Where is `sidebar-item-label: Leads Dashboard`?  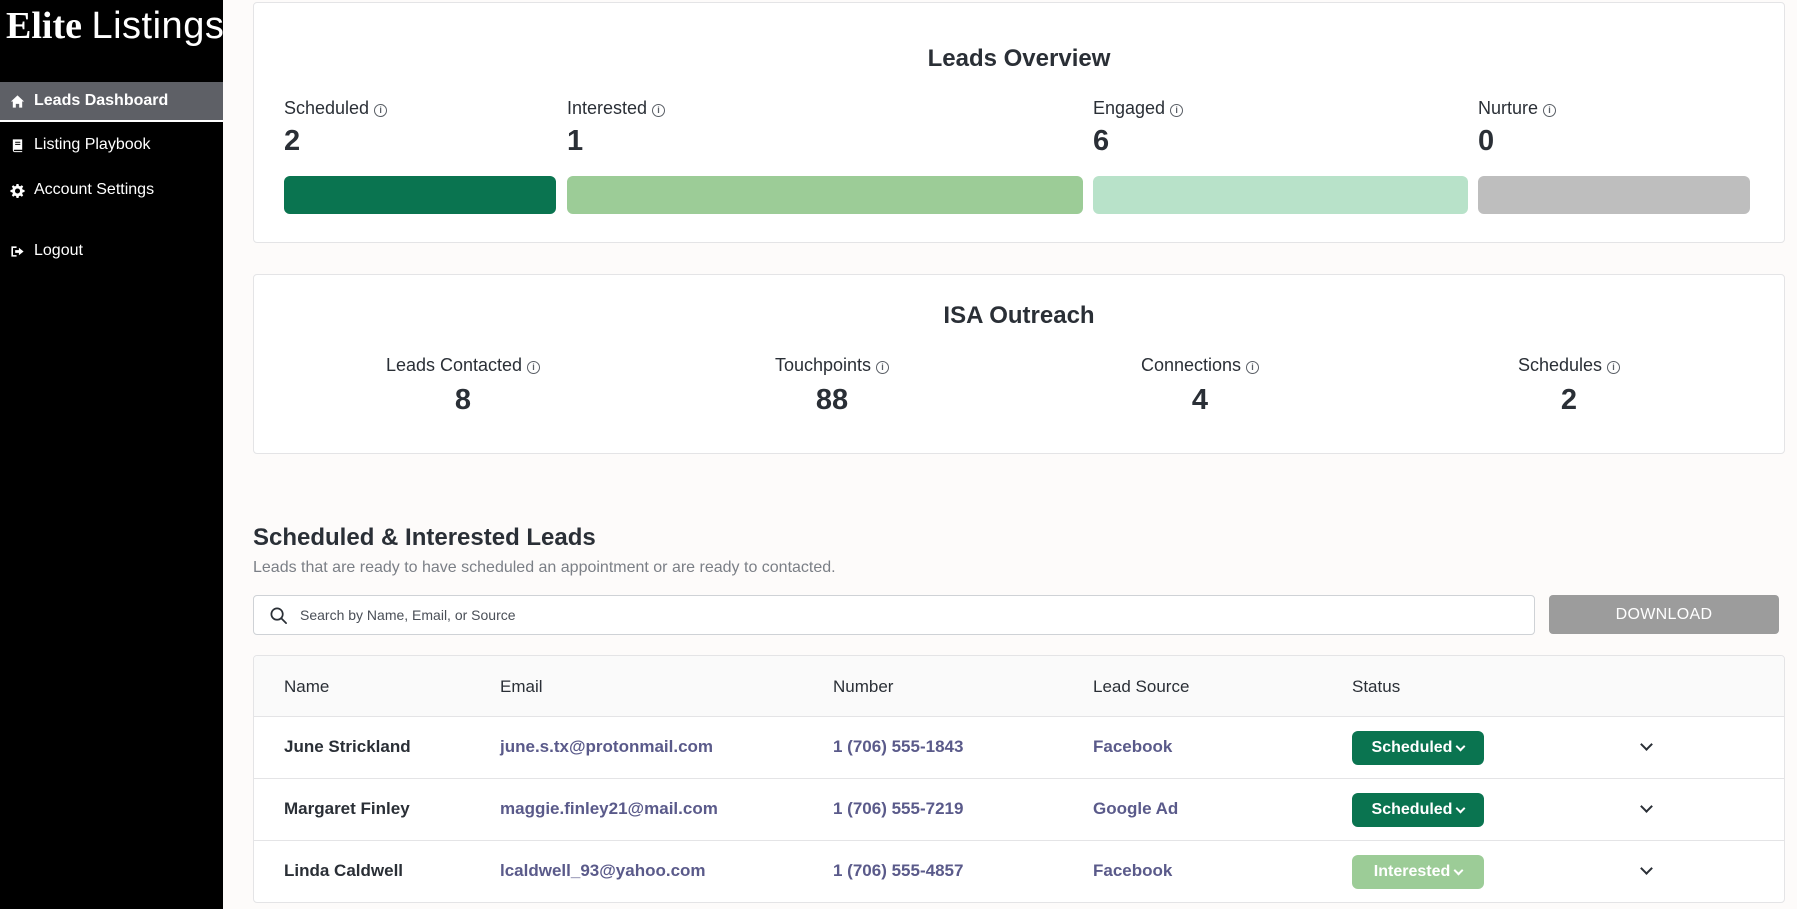 sidebar-item-label: Leads Dashboard is located at coordinates (101, 100).